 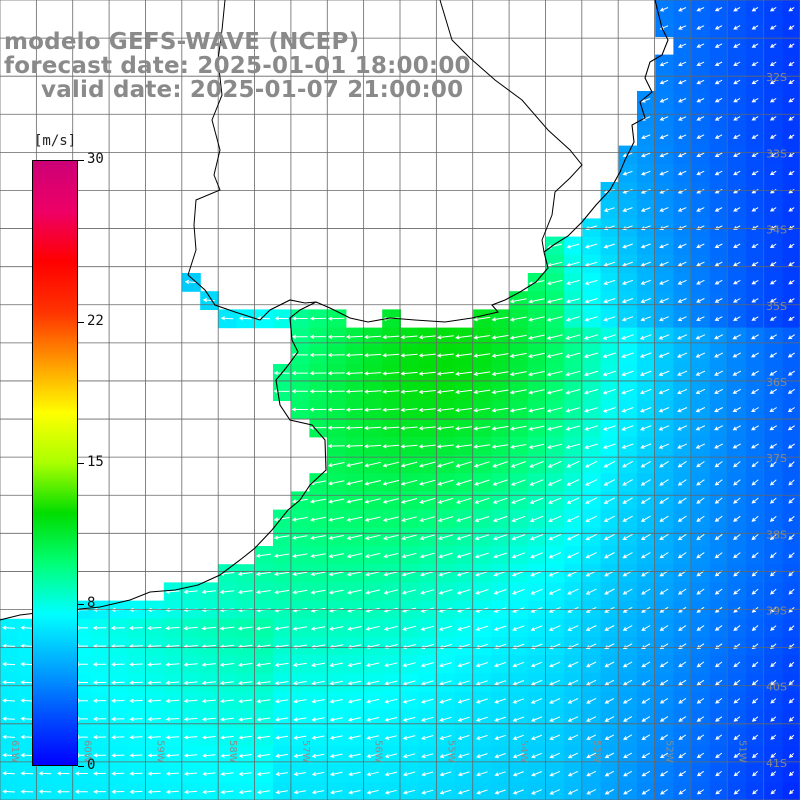 What do you see at coordinates (95, 462) in the screenshot?
I see `colorbar-tick-label: 15` at bounding box center [95, 462].